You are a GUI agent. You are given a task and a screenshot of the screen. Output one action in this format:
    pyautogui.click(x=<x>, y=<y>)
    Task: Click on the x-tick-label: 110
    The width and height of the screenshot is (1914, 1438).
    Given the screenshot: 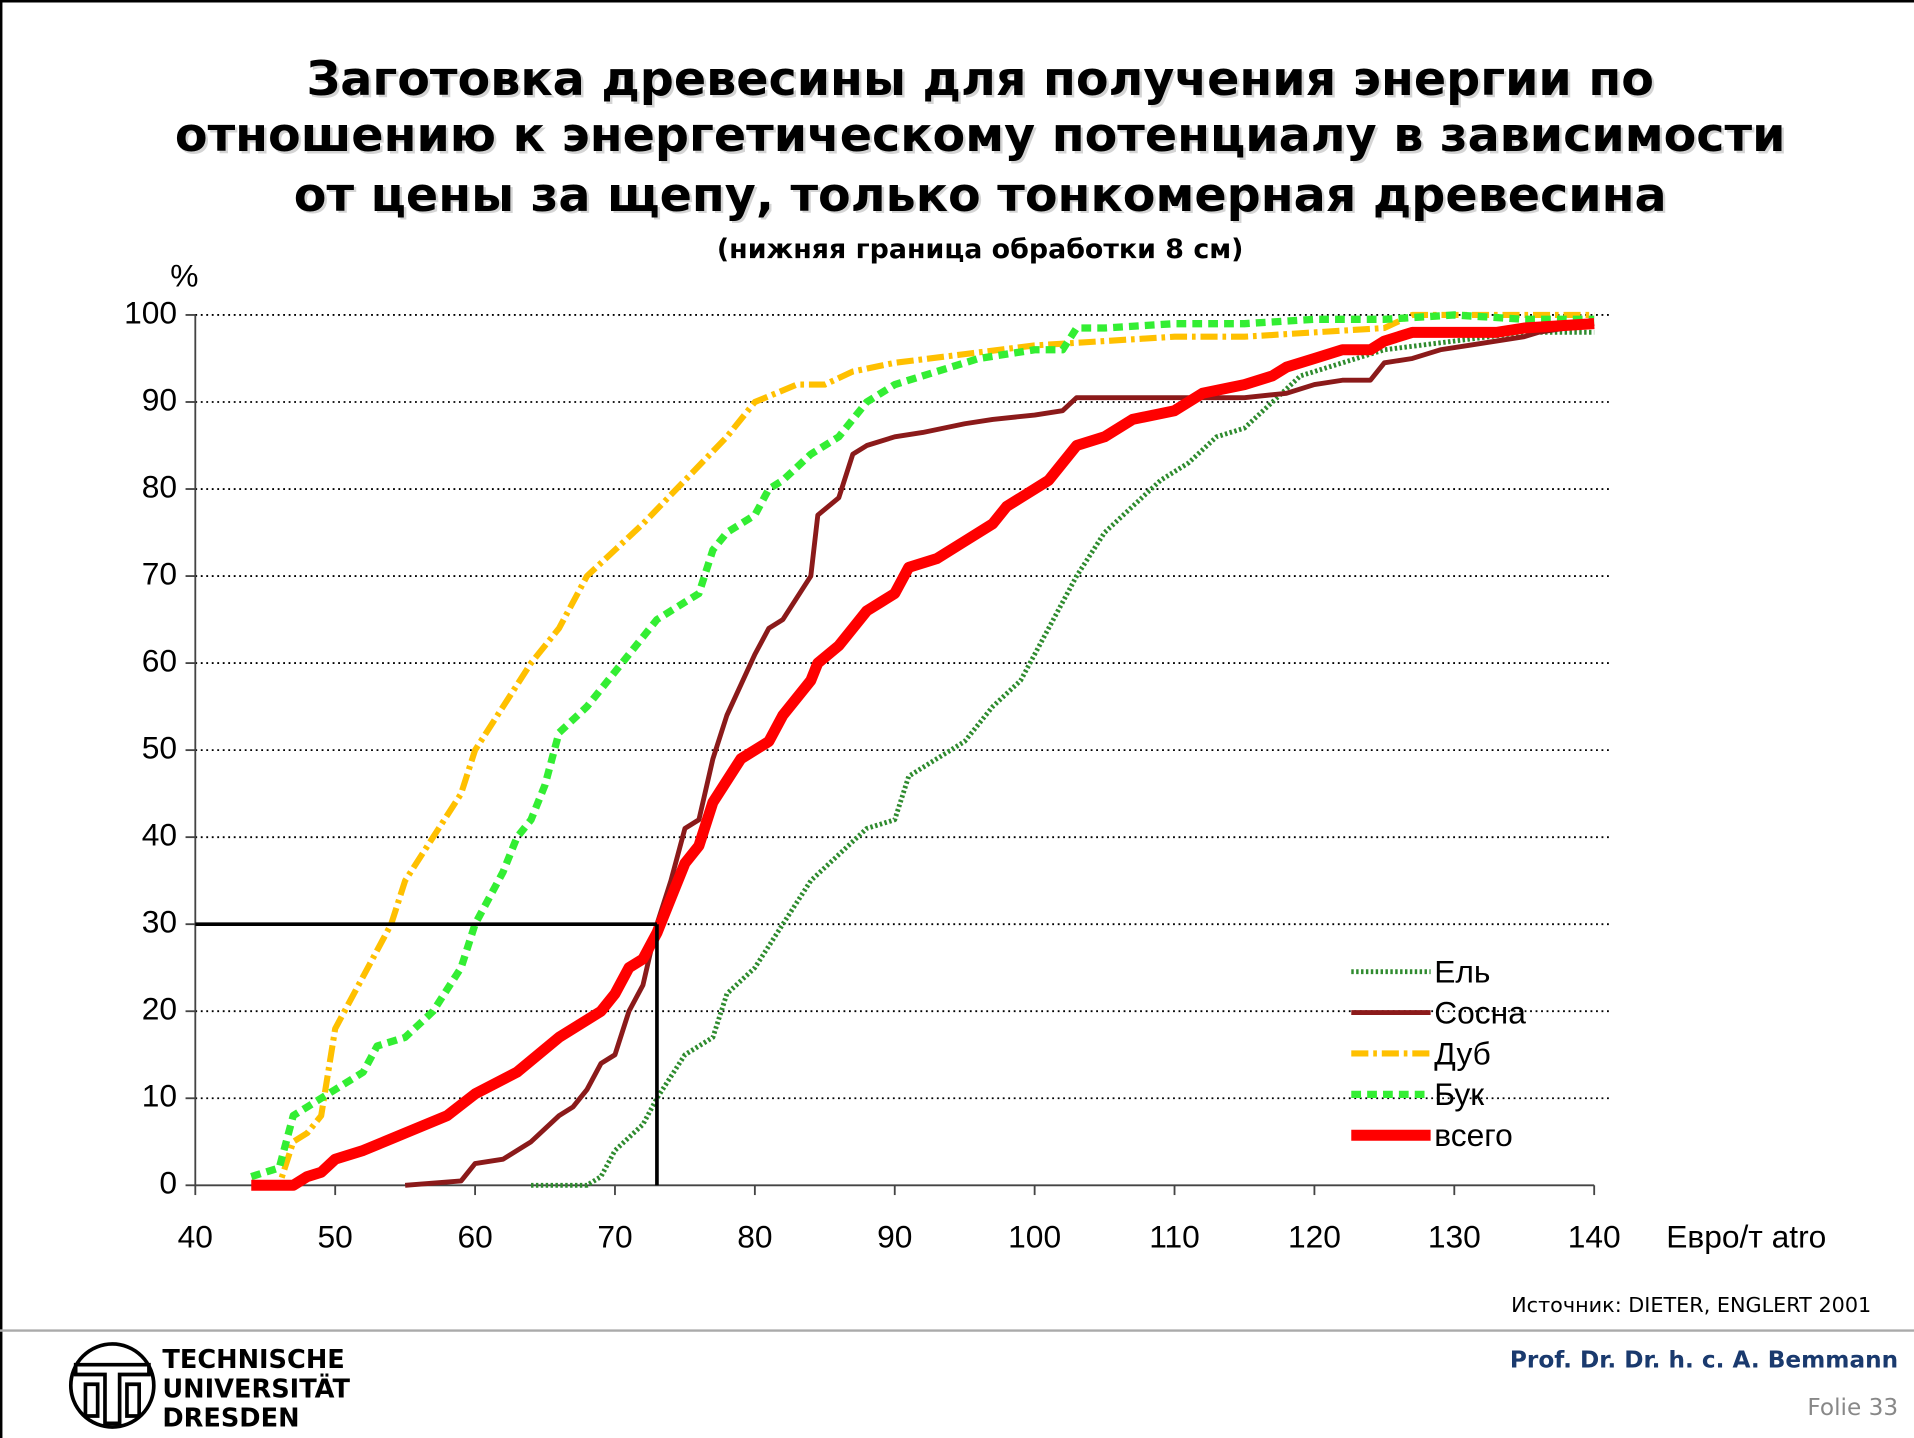 What is the action you would take?
    pyautogui.click(x=1174, y=1236)
    